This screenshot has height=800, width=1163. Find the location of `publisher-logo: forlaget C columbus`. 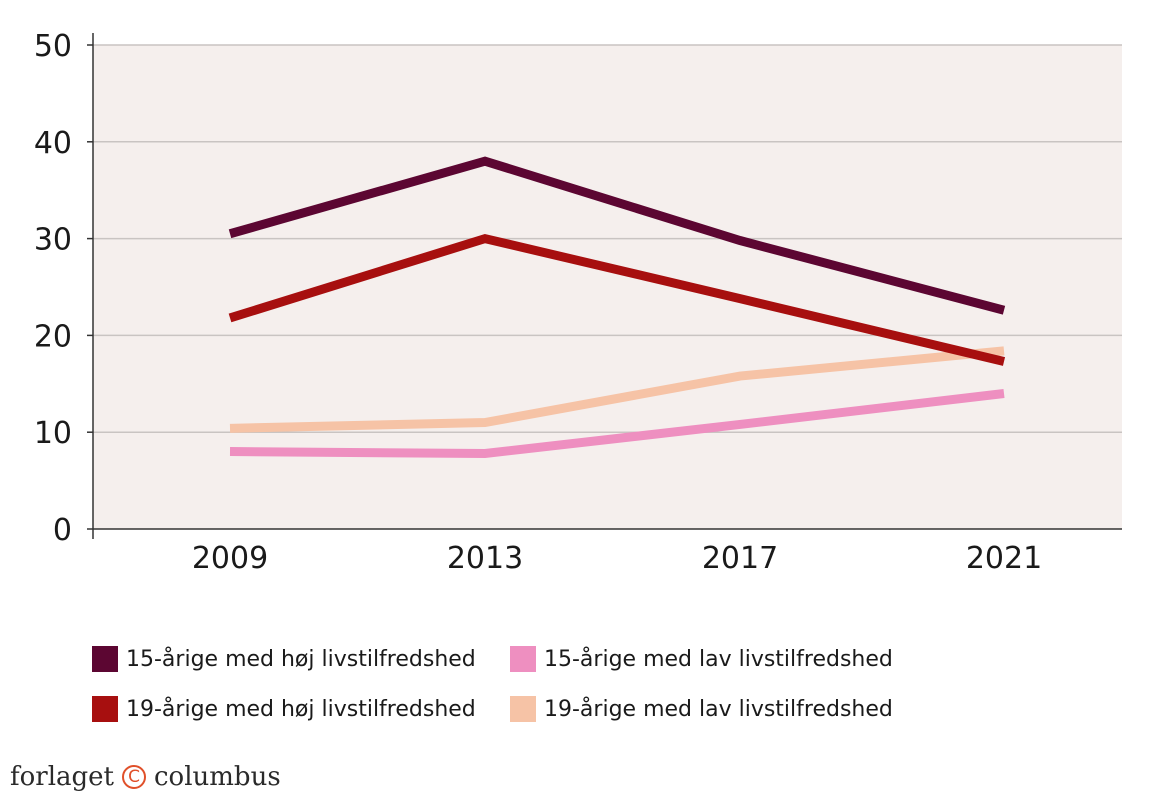

publisher-logo: forlaget C columbus is located at coordinates (145, 777).